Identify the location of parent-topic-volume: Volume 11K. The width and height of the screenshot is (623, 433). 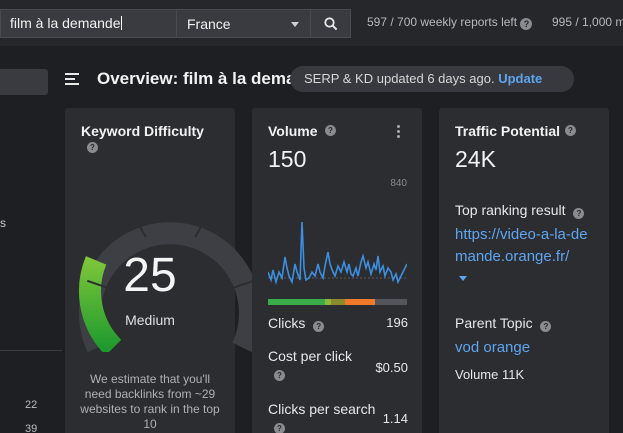
(490, 374).